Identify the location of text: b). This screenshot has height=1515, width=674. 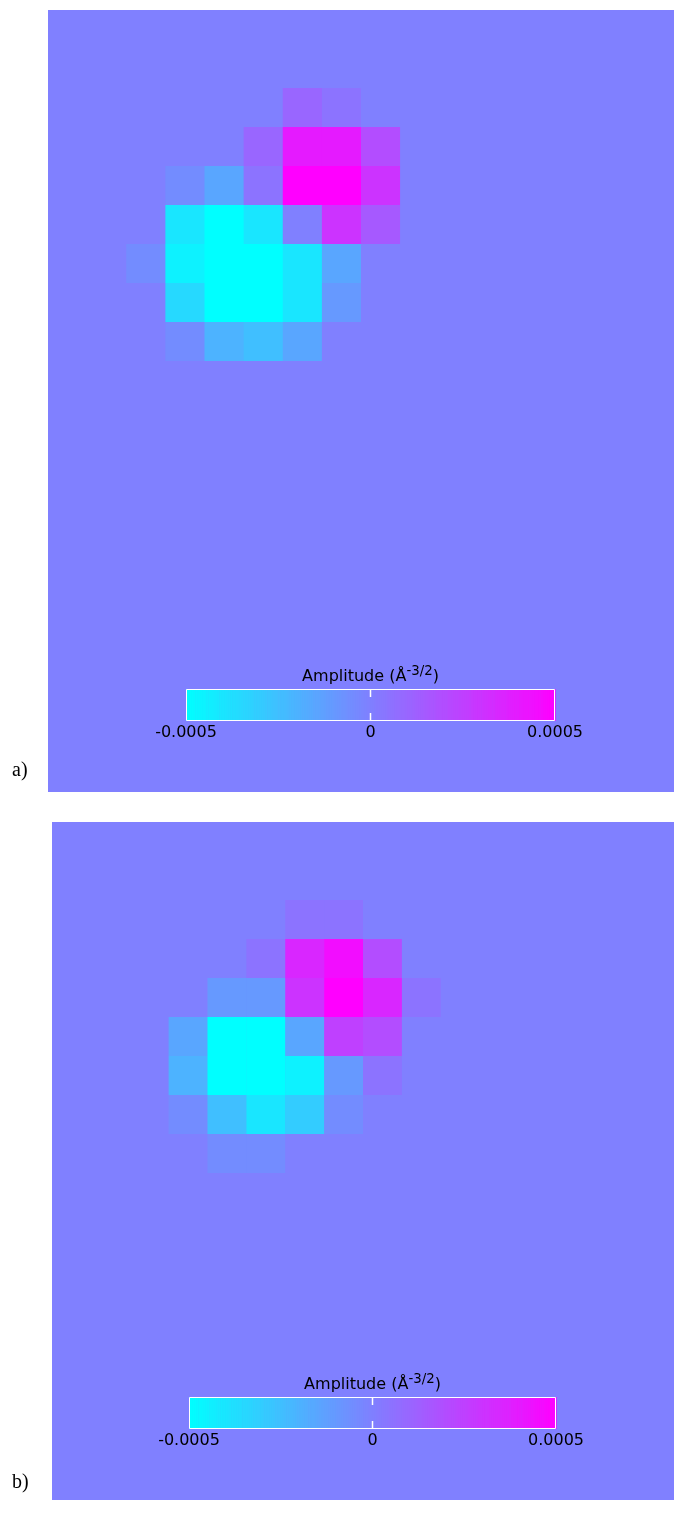
(20, 1481).